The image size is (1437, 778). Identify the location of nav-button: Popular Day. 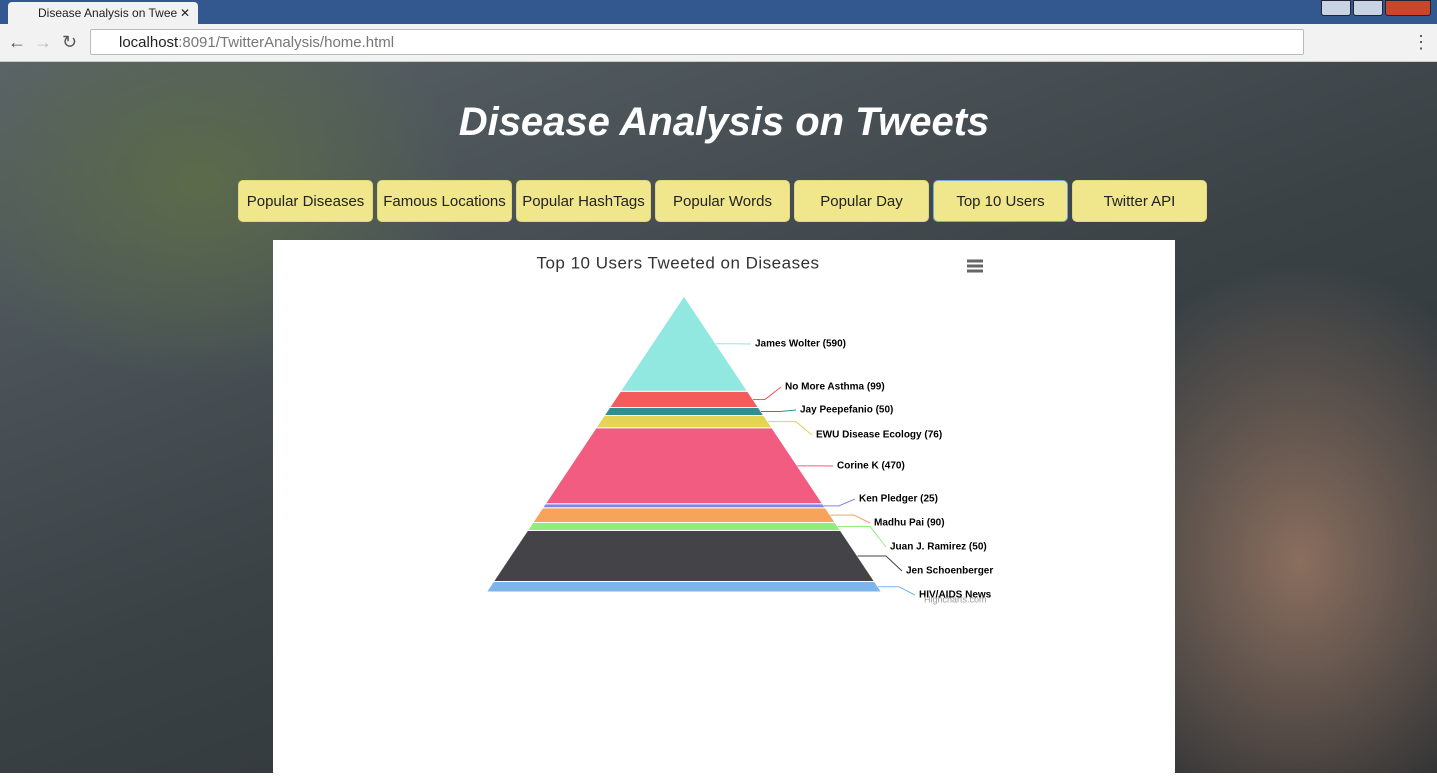
(861, 201).